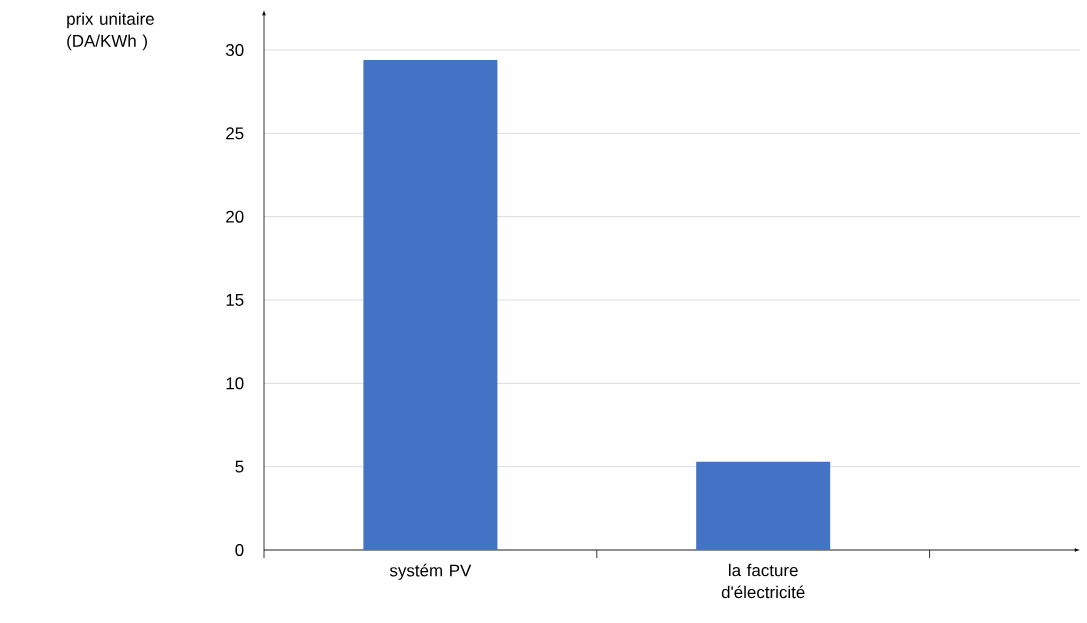  I want to click on y-tick-label: 15, so click(235, 300).